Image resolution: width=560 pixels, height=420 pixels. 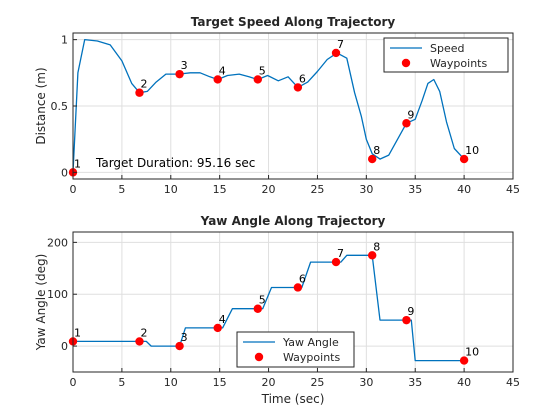 I want to click on y-tick-label: 200, so click(x=57, y=242).